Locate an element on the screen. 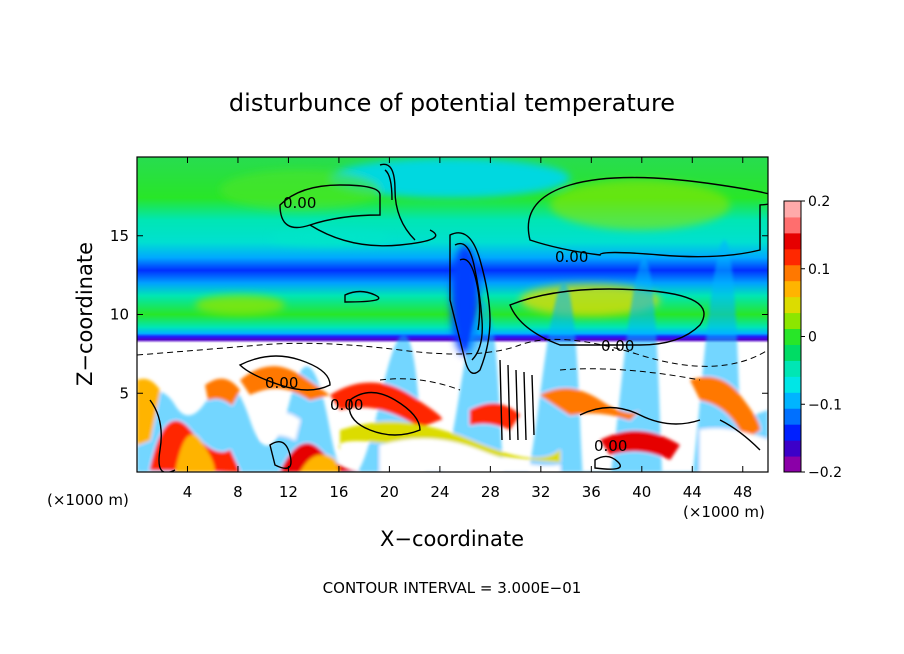  x-tick-label: 48 is located at coordinates (742, 492).